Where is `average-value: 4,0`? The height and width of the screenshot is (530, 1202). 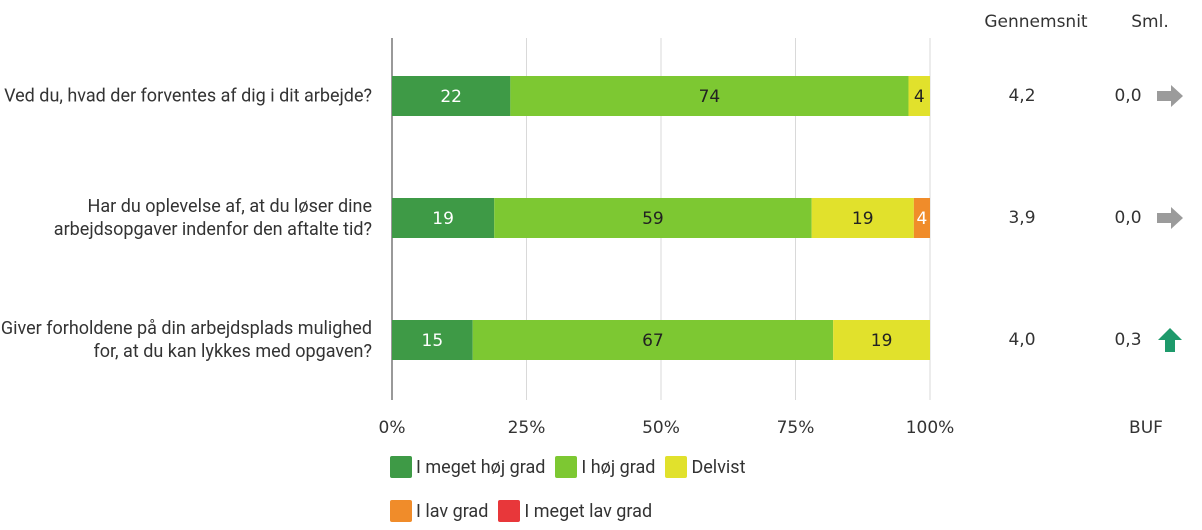 average-value: 4,0 is located at coordinates (1021, 340).